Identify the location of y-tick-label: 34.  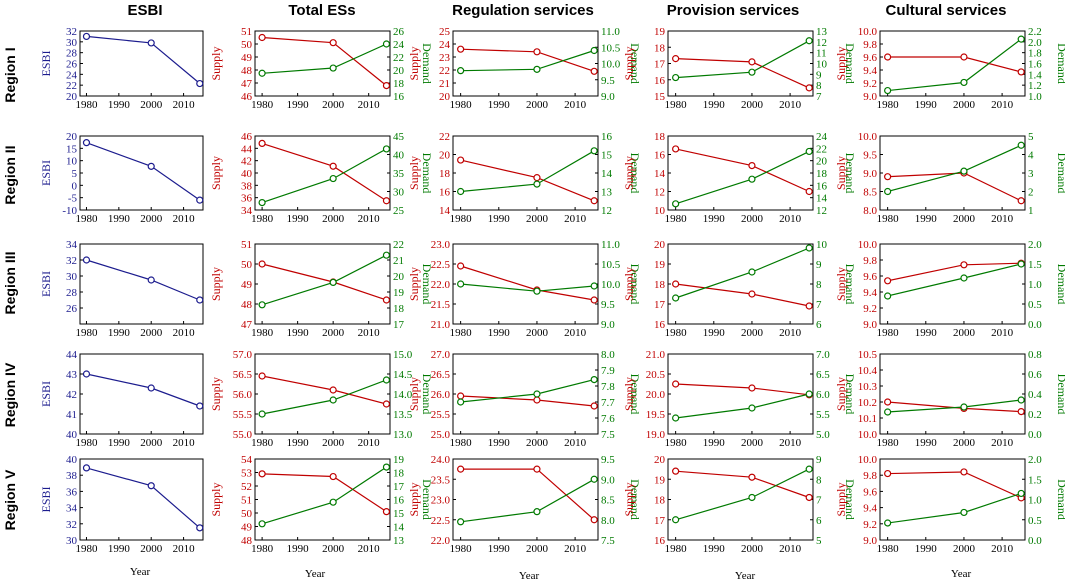
(72, 509).